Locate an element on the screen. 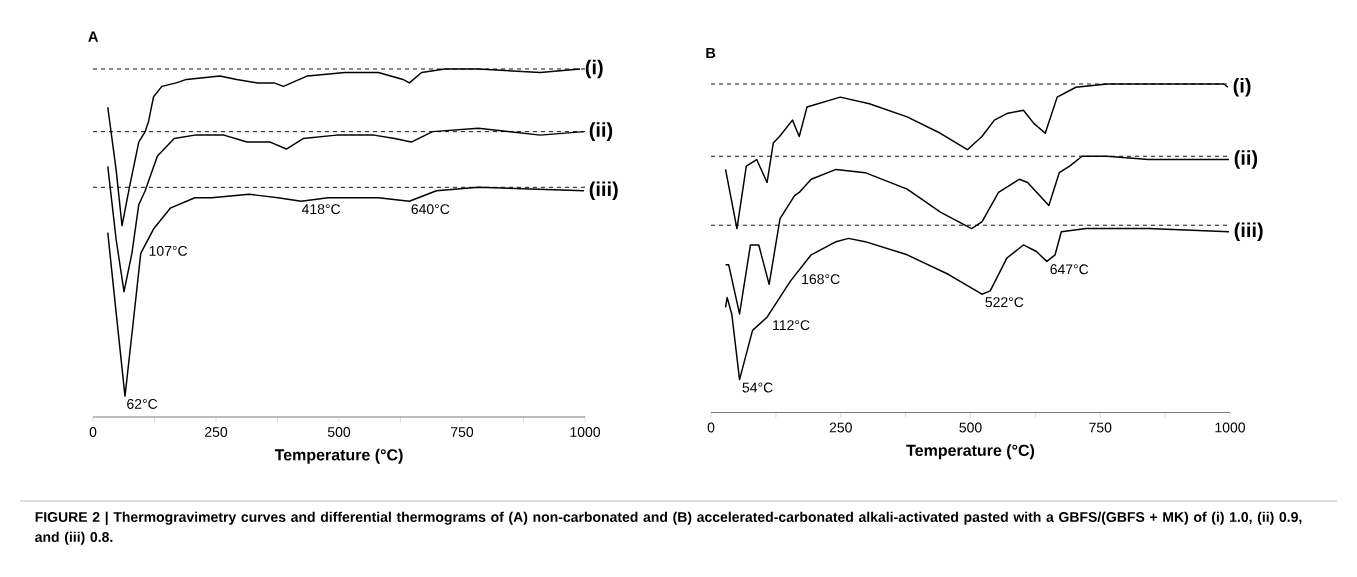 Image resolution: width=1357 pixels, height=577 pixels. chart-title: B is located at coordinates (711, 53).